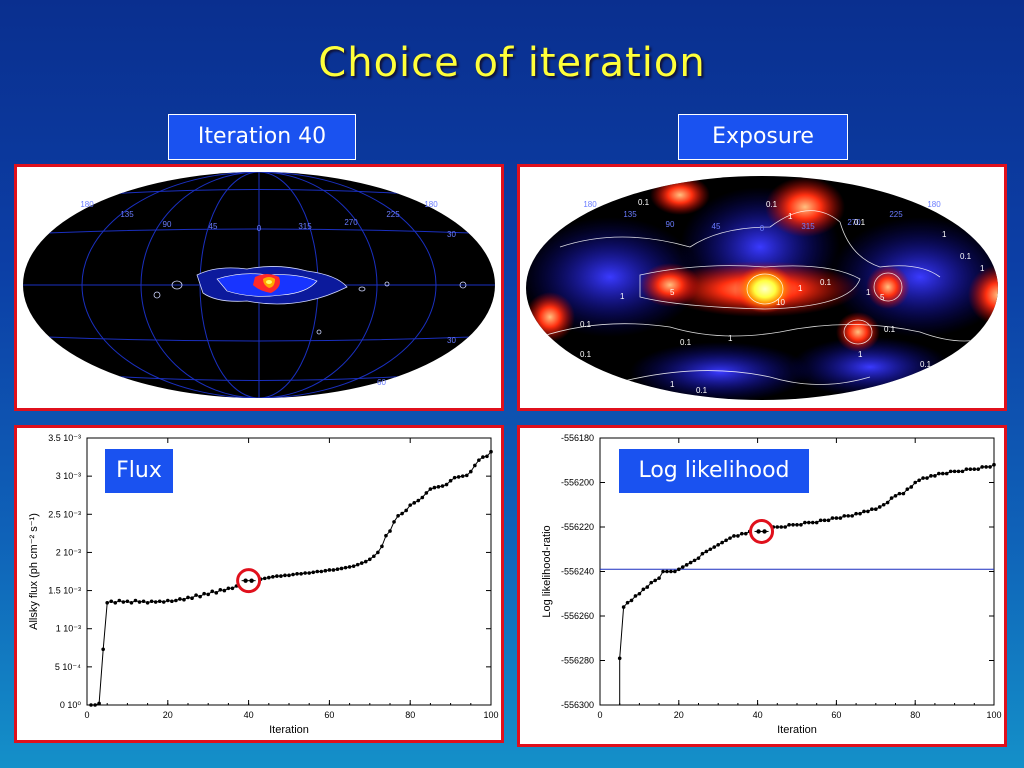 This screenshot has height=768, width=1024. I want to click on label-exposure: Exposure, so click(763, 137).